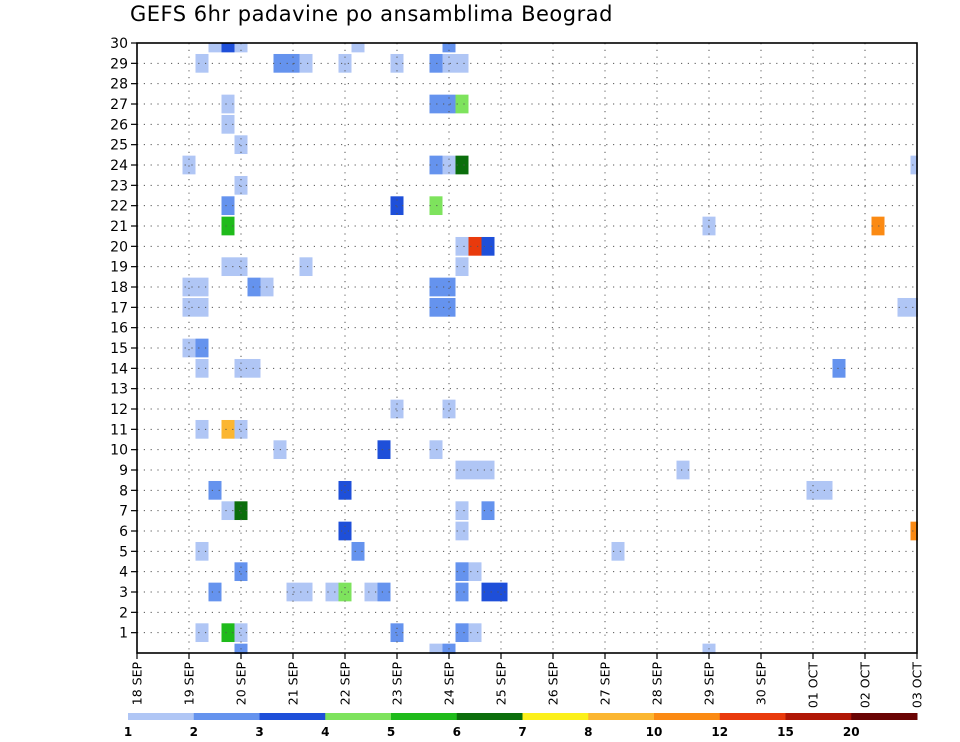 Image resolution: width=960 pixels, height=742 pixels. What do you see at coordinates (119, 329) in the screenshot?
I see `y-tick-label: 16` at bounding box center [119, 329].